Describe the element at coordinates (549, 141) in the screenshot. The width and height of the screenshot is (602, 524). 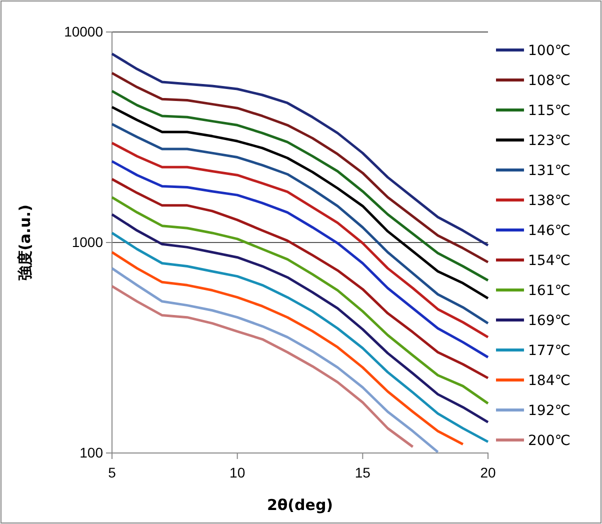
I see `legend-label: 123℃` at that location.